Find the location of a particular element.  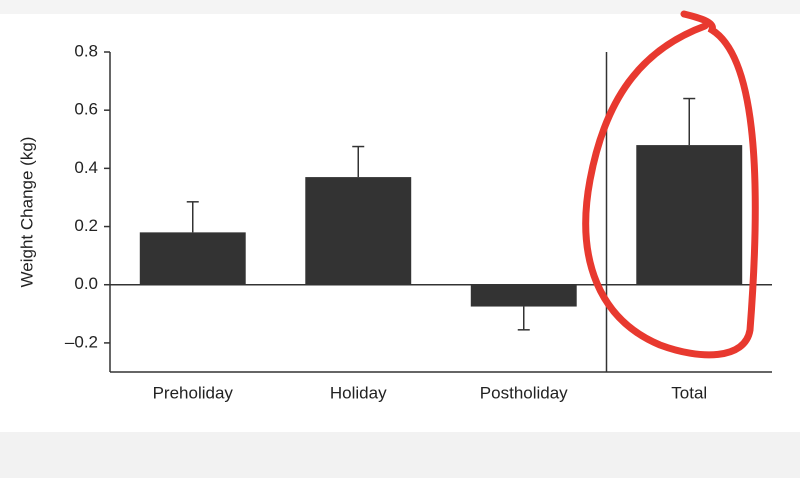

x-tick-label: Holiday is located at coordinates (358, 392).